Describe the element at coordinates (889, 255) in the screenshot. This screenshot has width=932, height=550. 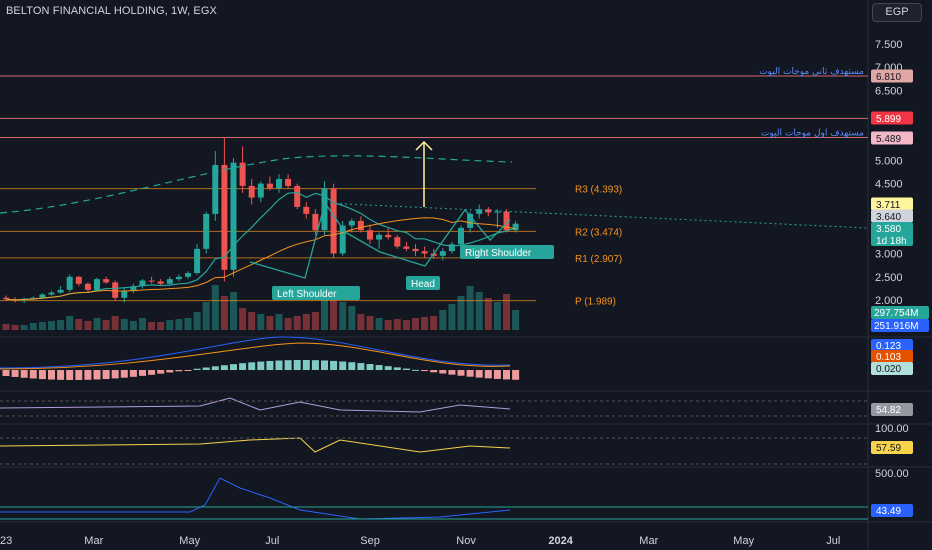
I see `price-axis-tick: 3.000` at that location.